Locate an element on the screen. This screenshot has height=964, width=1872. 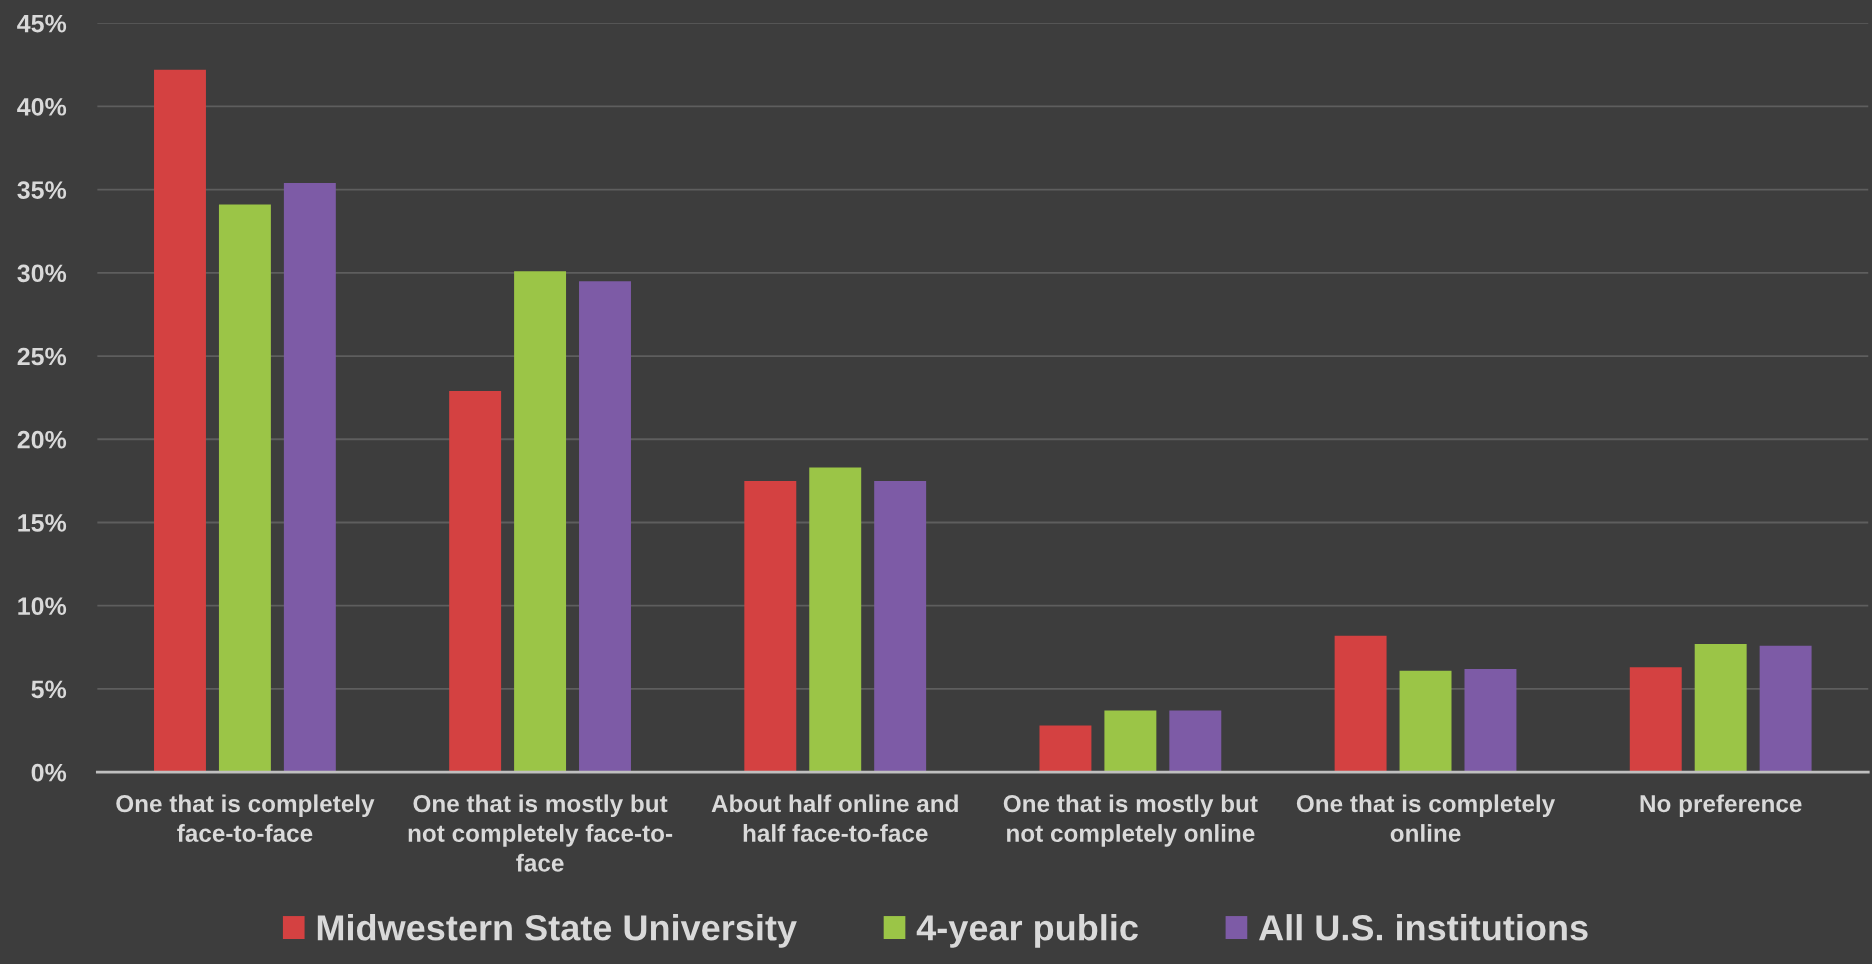
y-tick-label: 5% is located at coordinates (49, 689).